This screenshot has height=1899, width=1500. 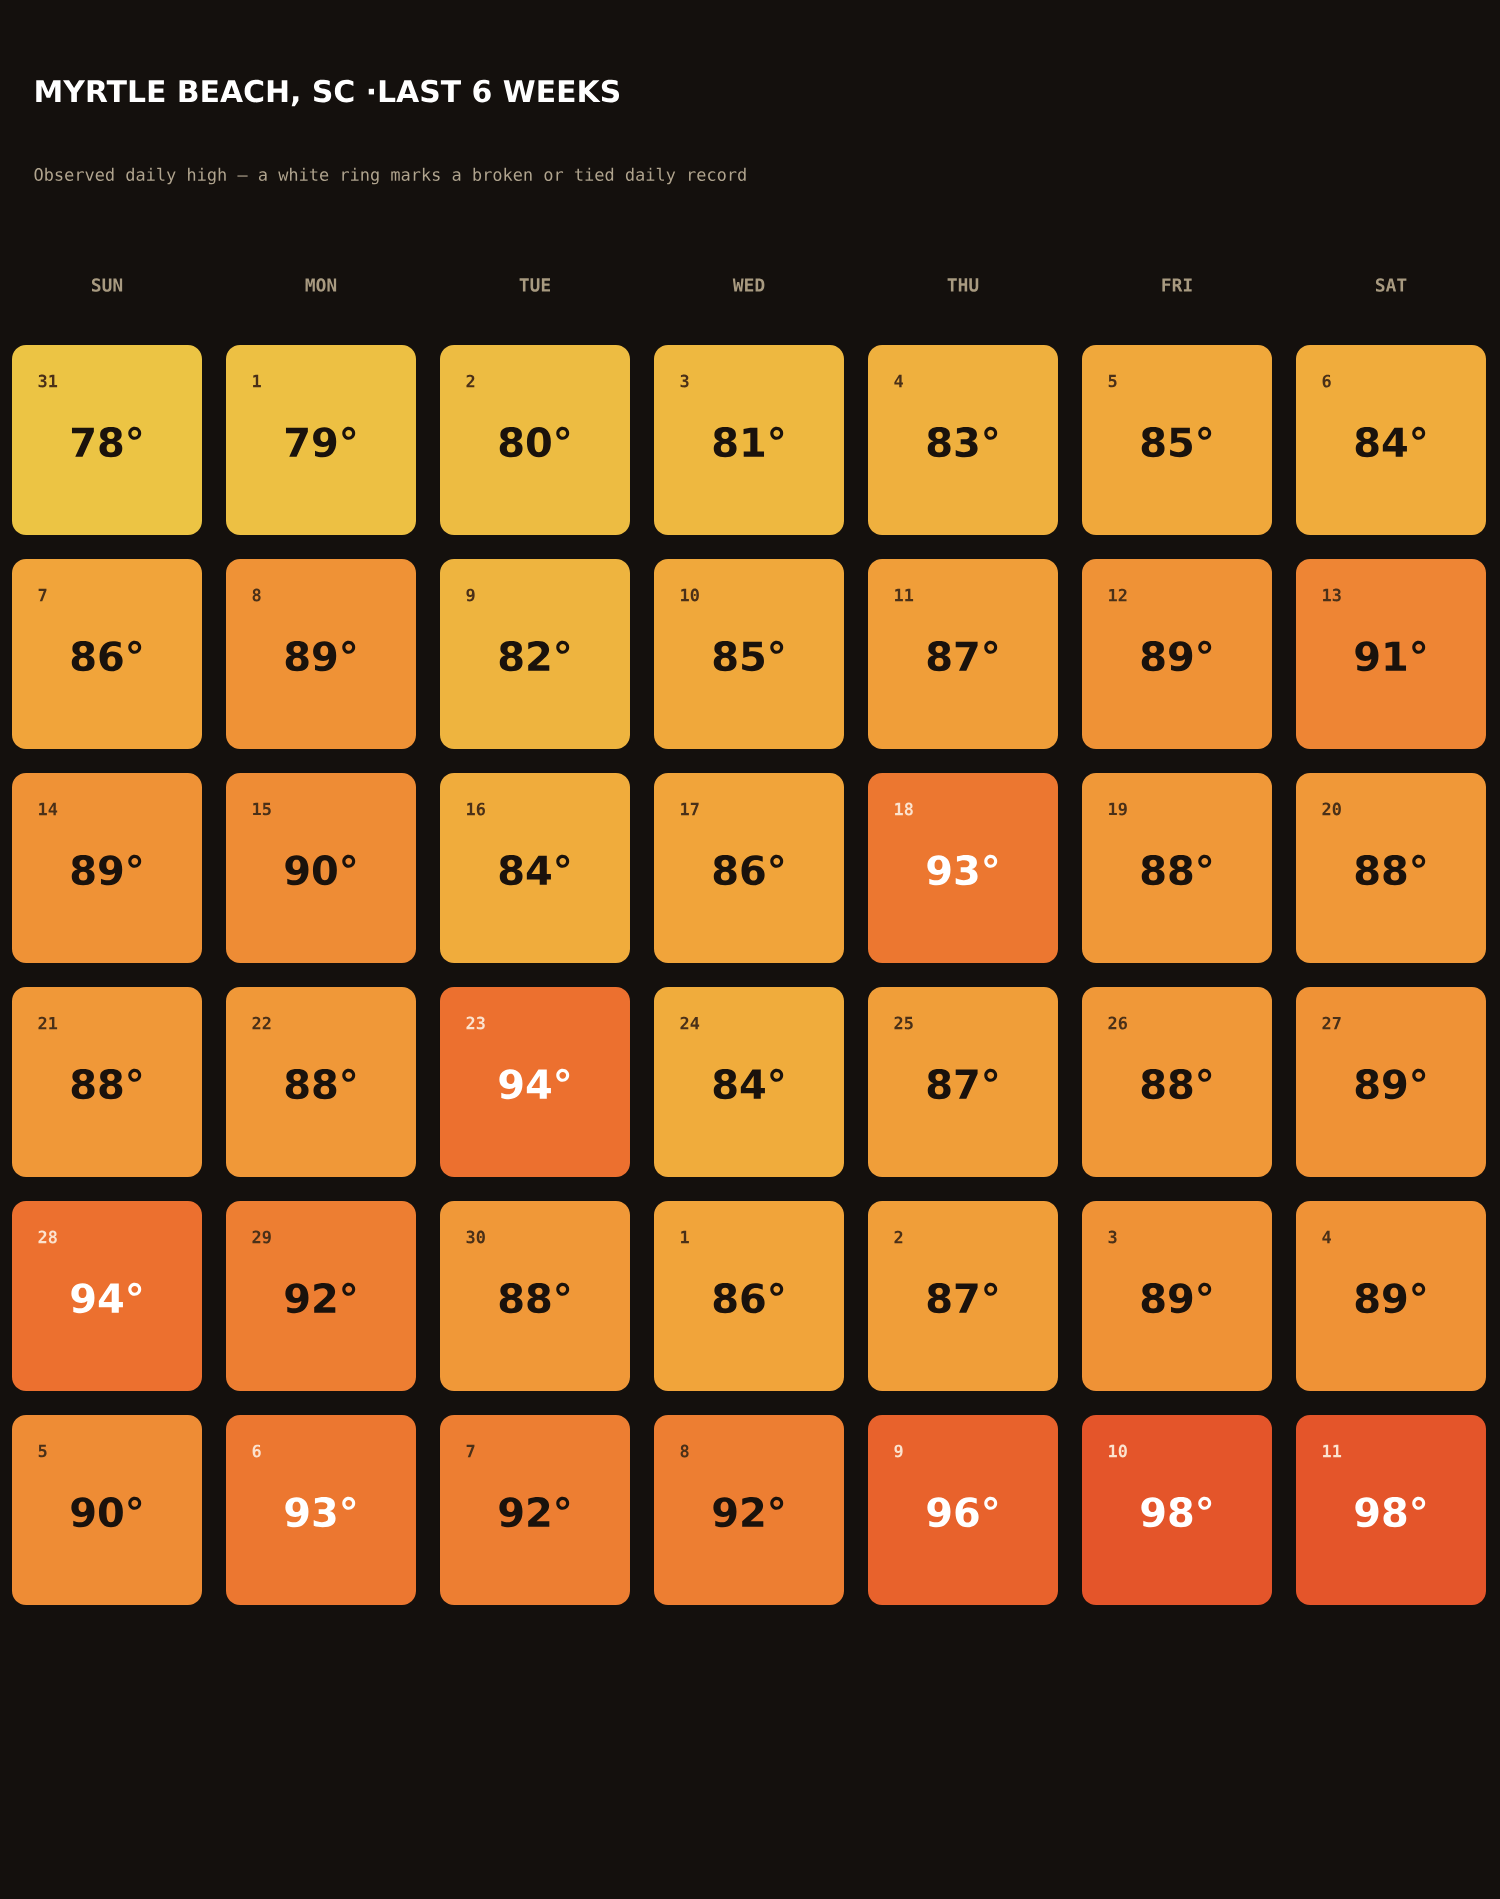 What do you see at coordinates (320, 442) in the screenshot?
I see `data-label: 79°` at bounding box center [320, 442].